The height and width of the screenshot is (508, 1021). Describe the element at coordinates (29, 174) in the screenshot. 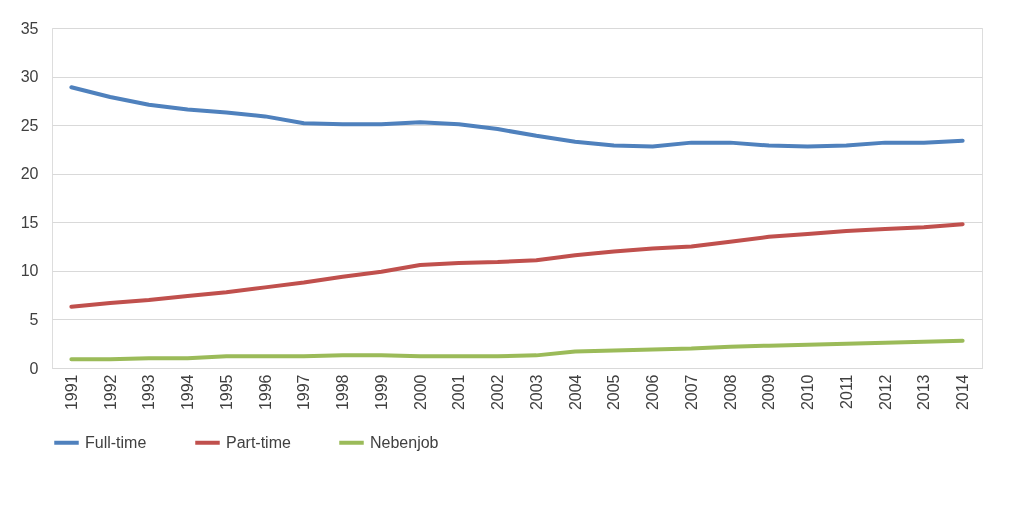

I see `y-tick-label: 20` at that location.